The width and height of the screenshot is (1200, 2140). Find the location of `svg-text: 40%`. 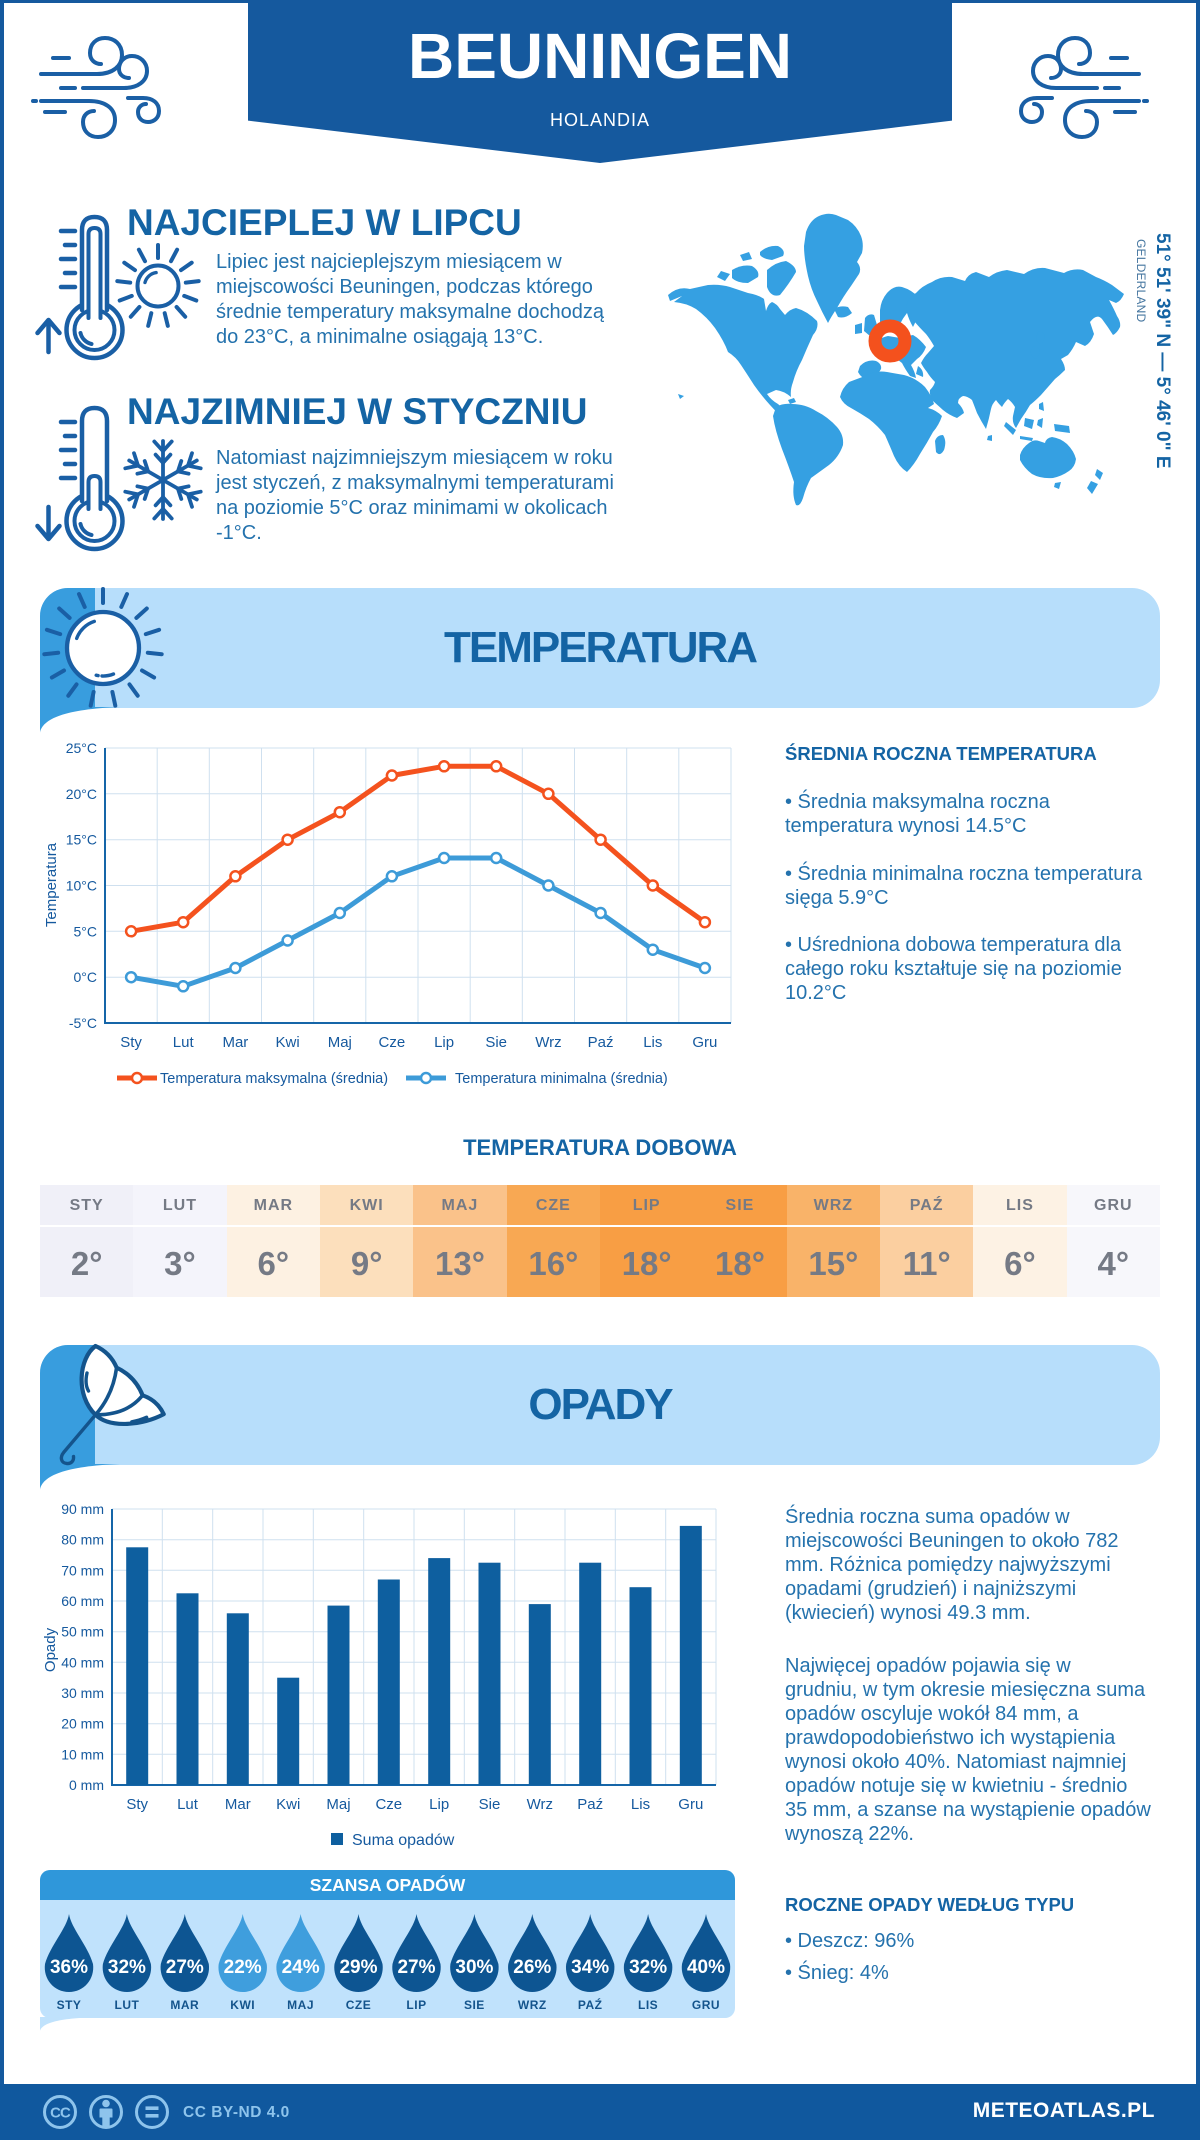

svg-text: 40% is located at coordinates (706, 1967).